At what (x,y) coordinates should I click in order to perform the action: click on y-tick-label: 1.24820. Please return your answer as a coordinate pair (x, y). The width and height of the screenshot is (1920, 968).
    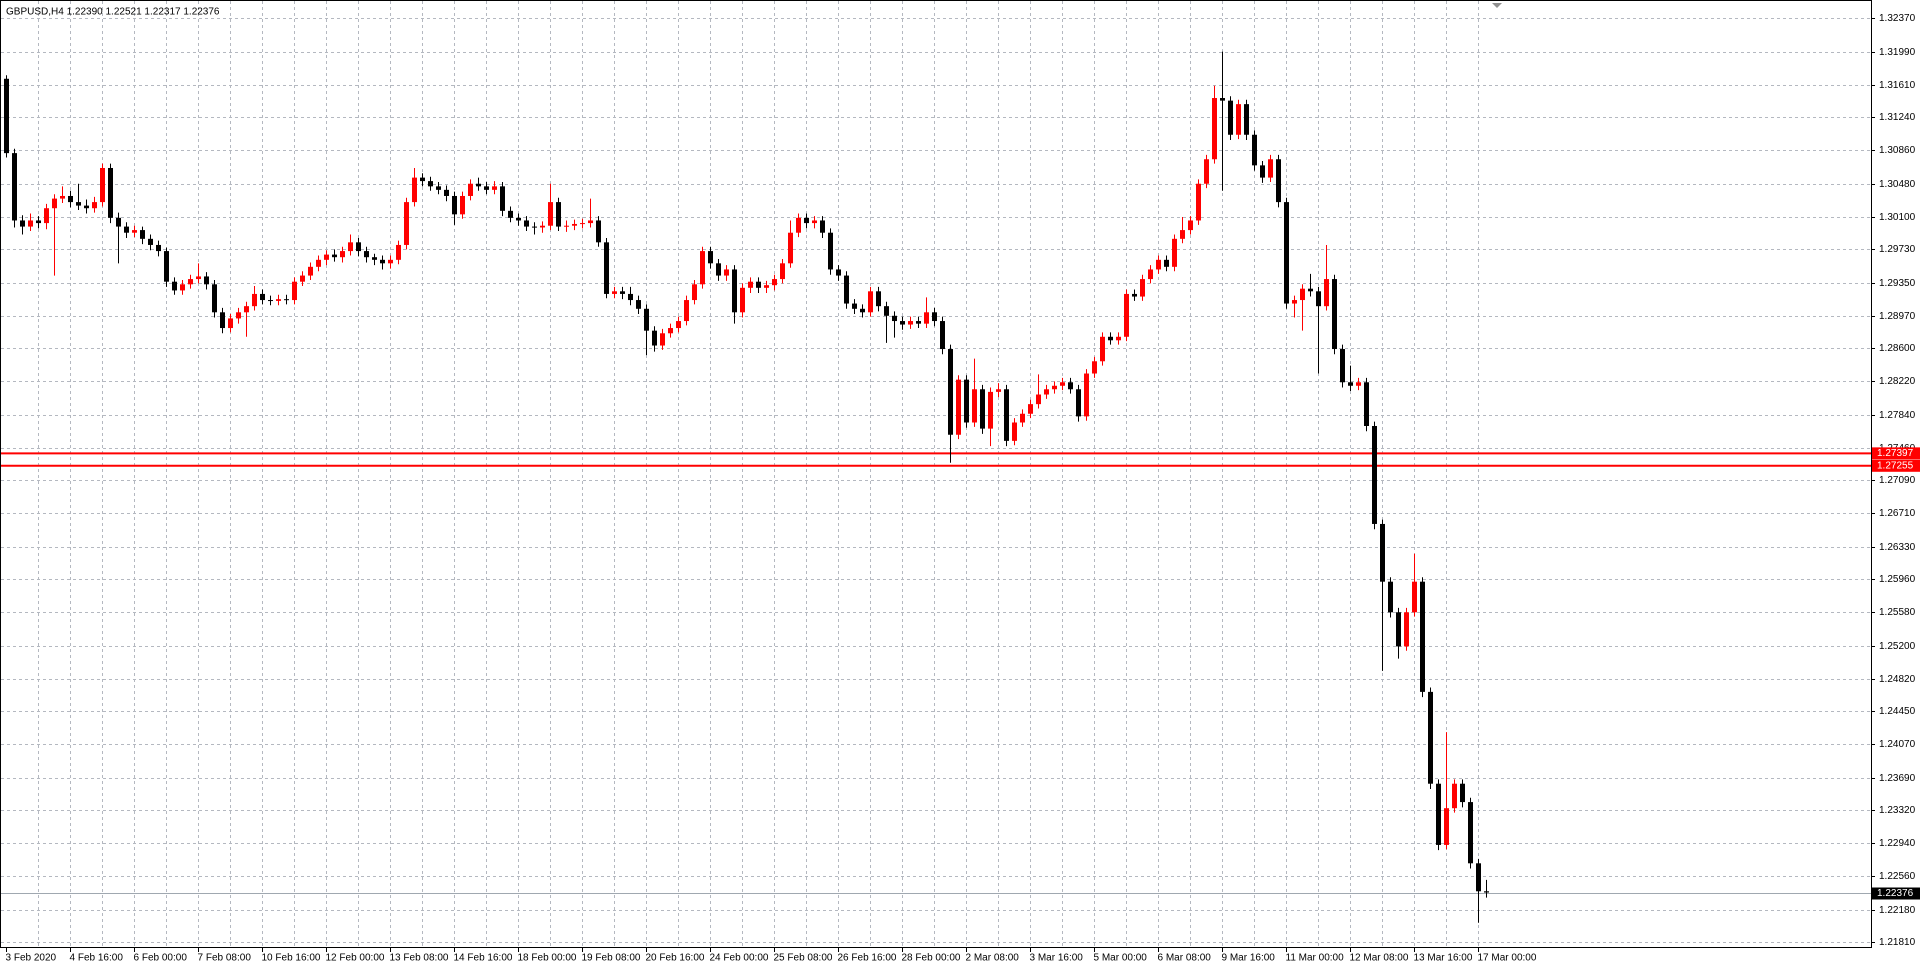
    Looking at the image, I should click on (1897, 679).